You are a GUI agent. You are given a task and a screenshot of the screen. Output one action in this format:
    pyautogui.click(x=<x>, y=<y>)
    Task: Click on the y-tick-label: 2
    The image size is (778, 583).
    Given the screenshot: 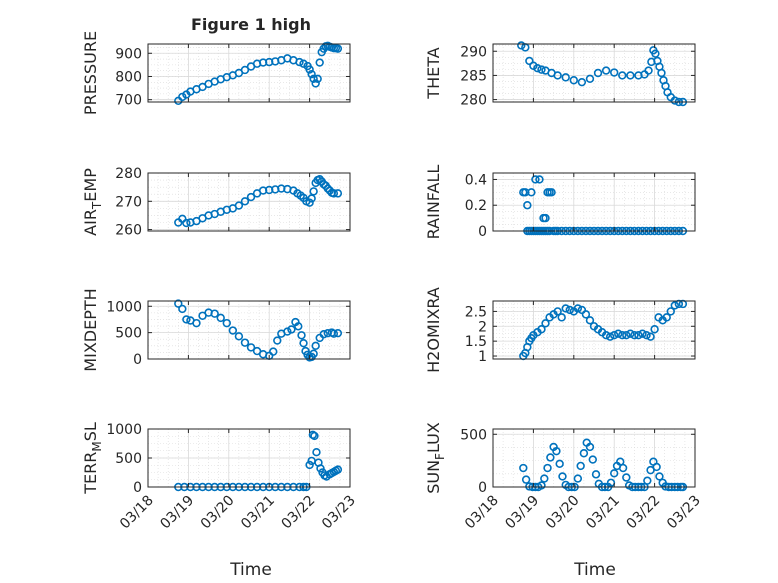 What is the action you would take?
    pyautogui.click(x=482, y=327)
    